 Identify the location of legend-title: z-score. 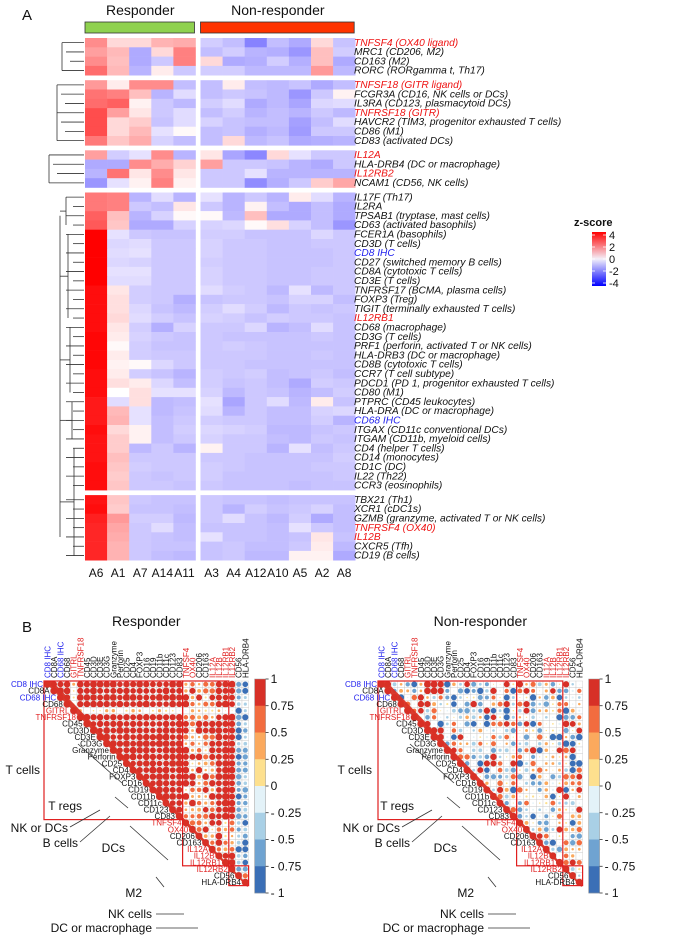
(593, 223).